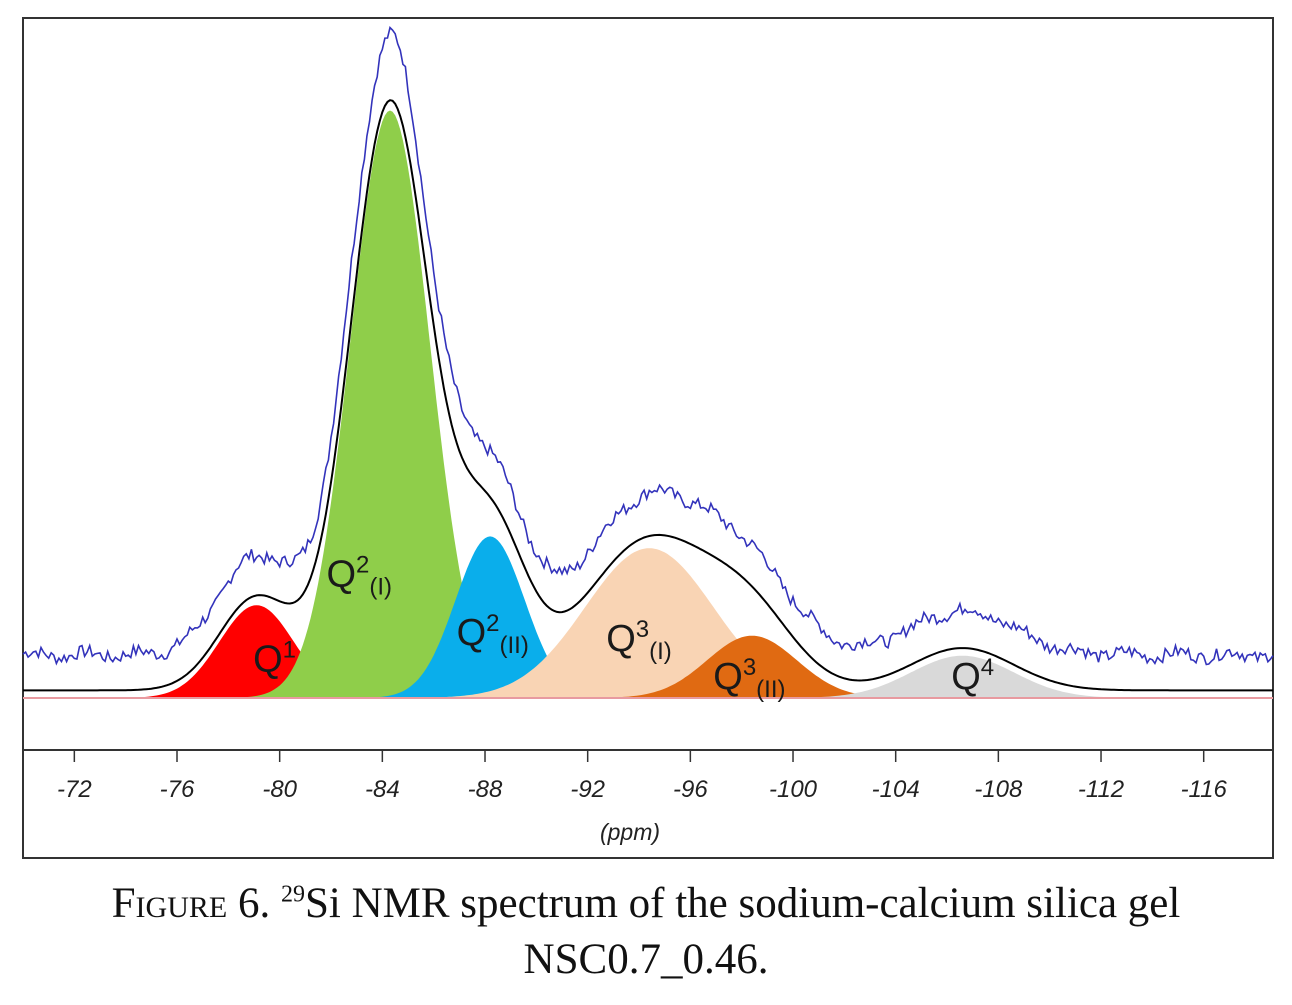 The image size is (1292, 1005). I want to click on x-tick-label: -100, so click(793, 789).